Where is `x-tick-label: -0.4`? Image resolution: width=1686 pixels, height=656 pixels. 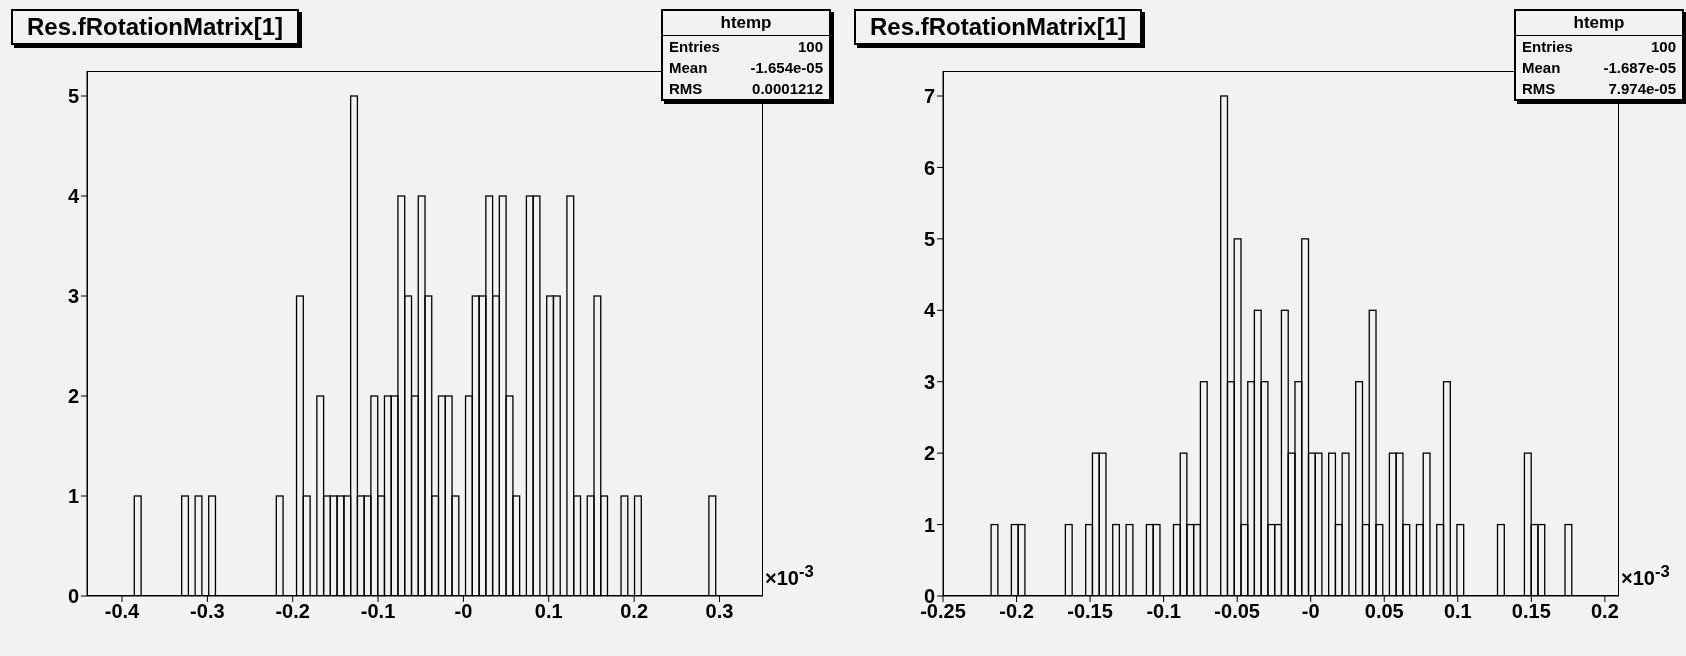 x-tick-label: -0.4 is located at coordinates (122, 611).